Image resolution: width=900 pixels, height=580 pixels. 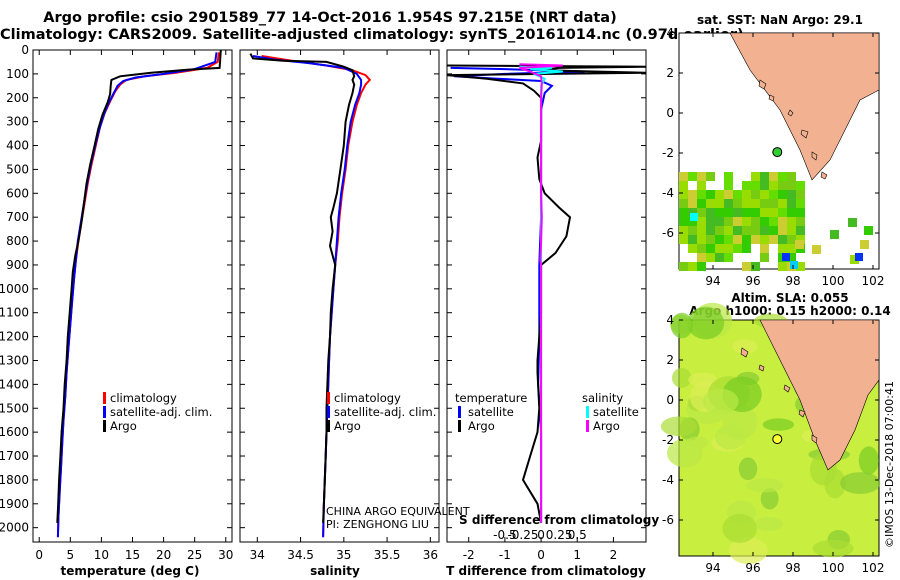 What do you see at coordinates (559, 535) in the screenshot?
I see `s-difference-tick-label: 0.25` at bounding box center [559, 535].